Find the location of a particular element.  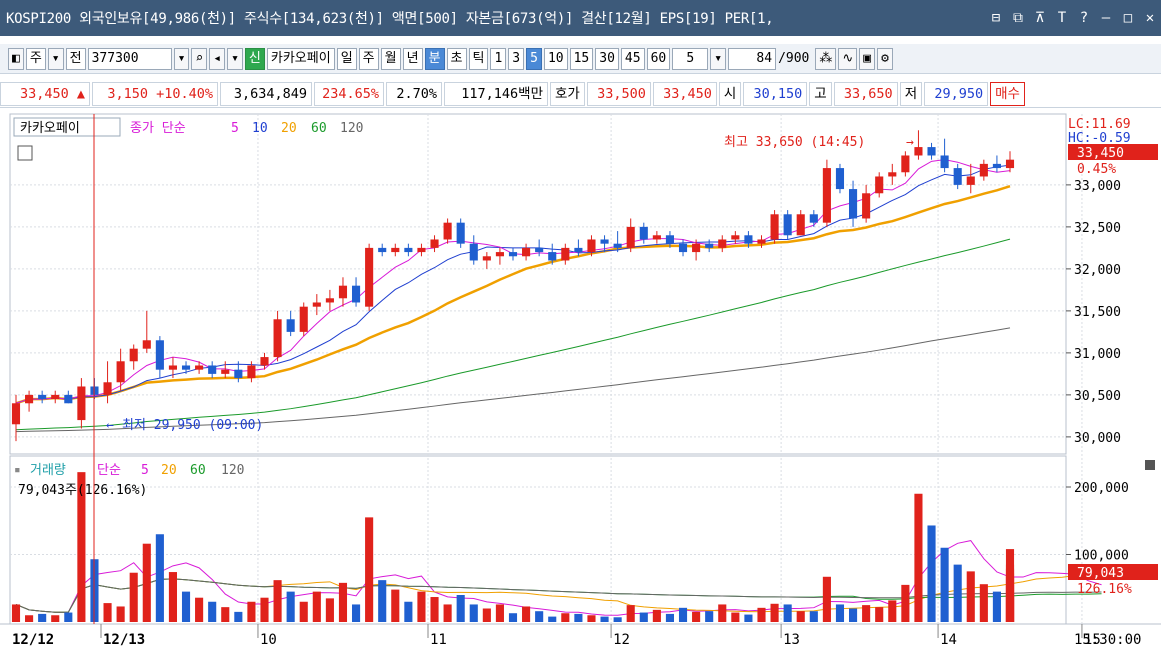

interval-1-button: 1 is located at coordinates (498, 58).